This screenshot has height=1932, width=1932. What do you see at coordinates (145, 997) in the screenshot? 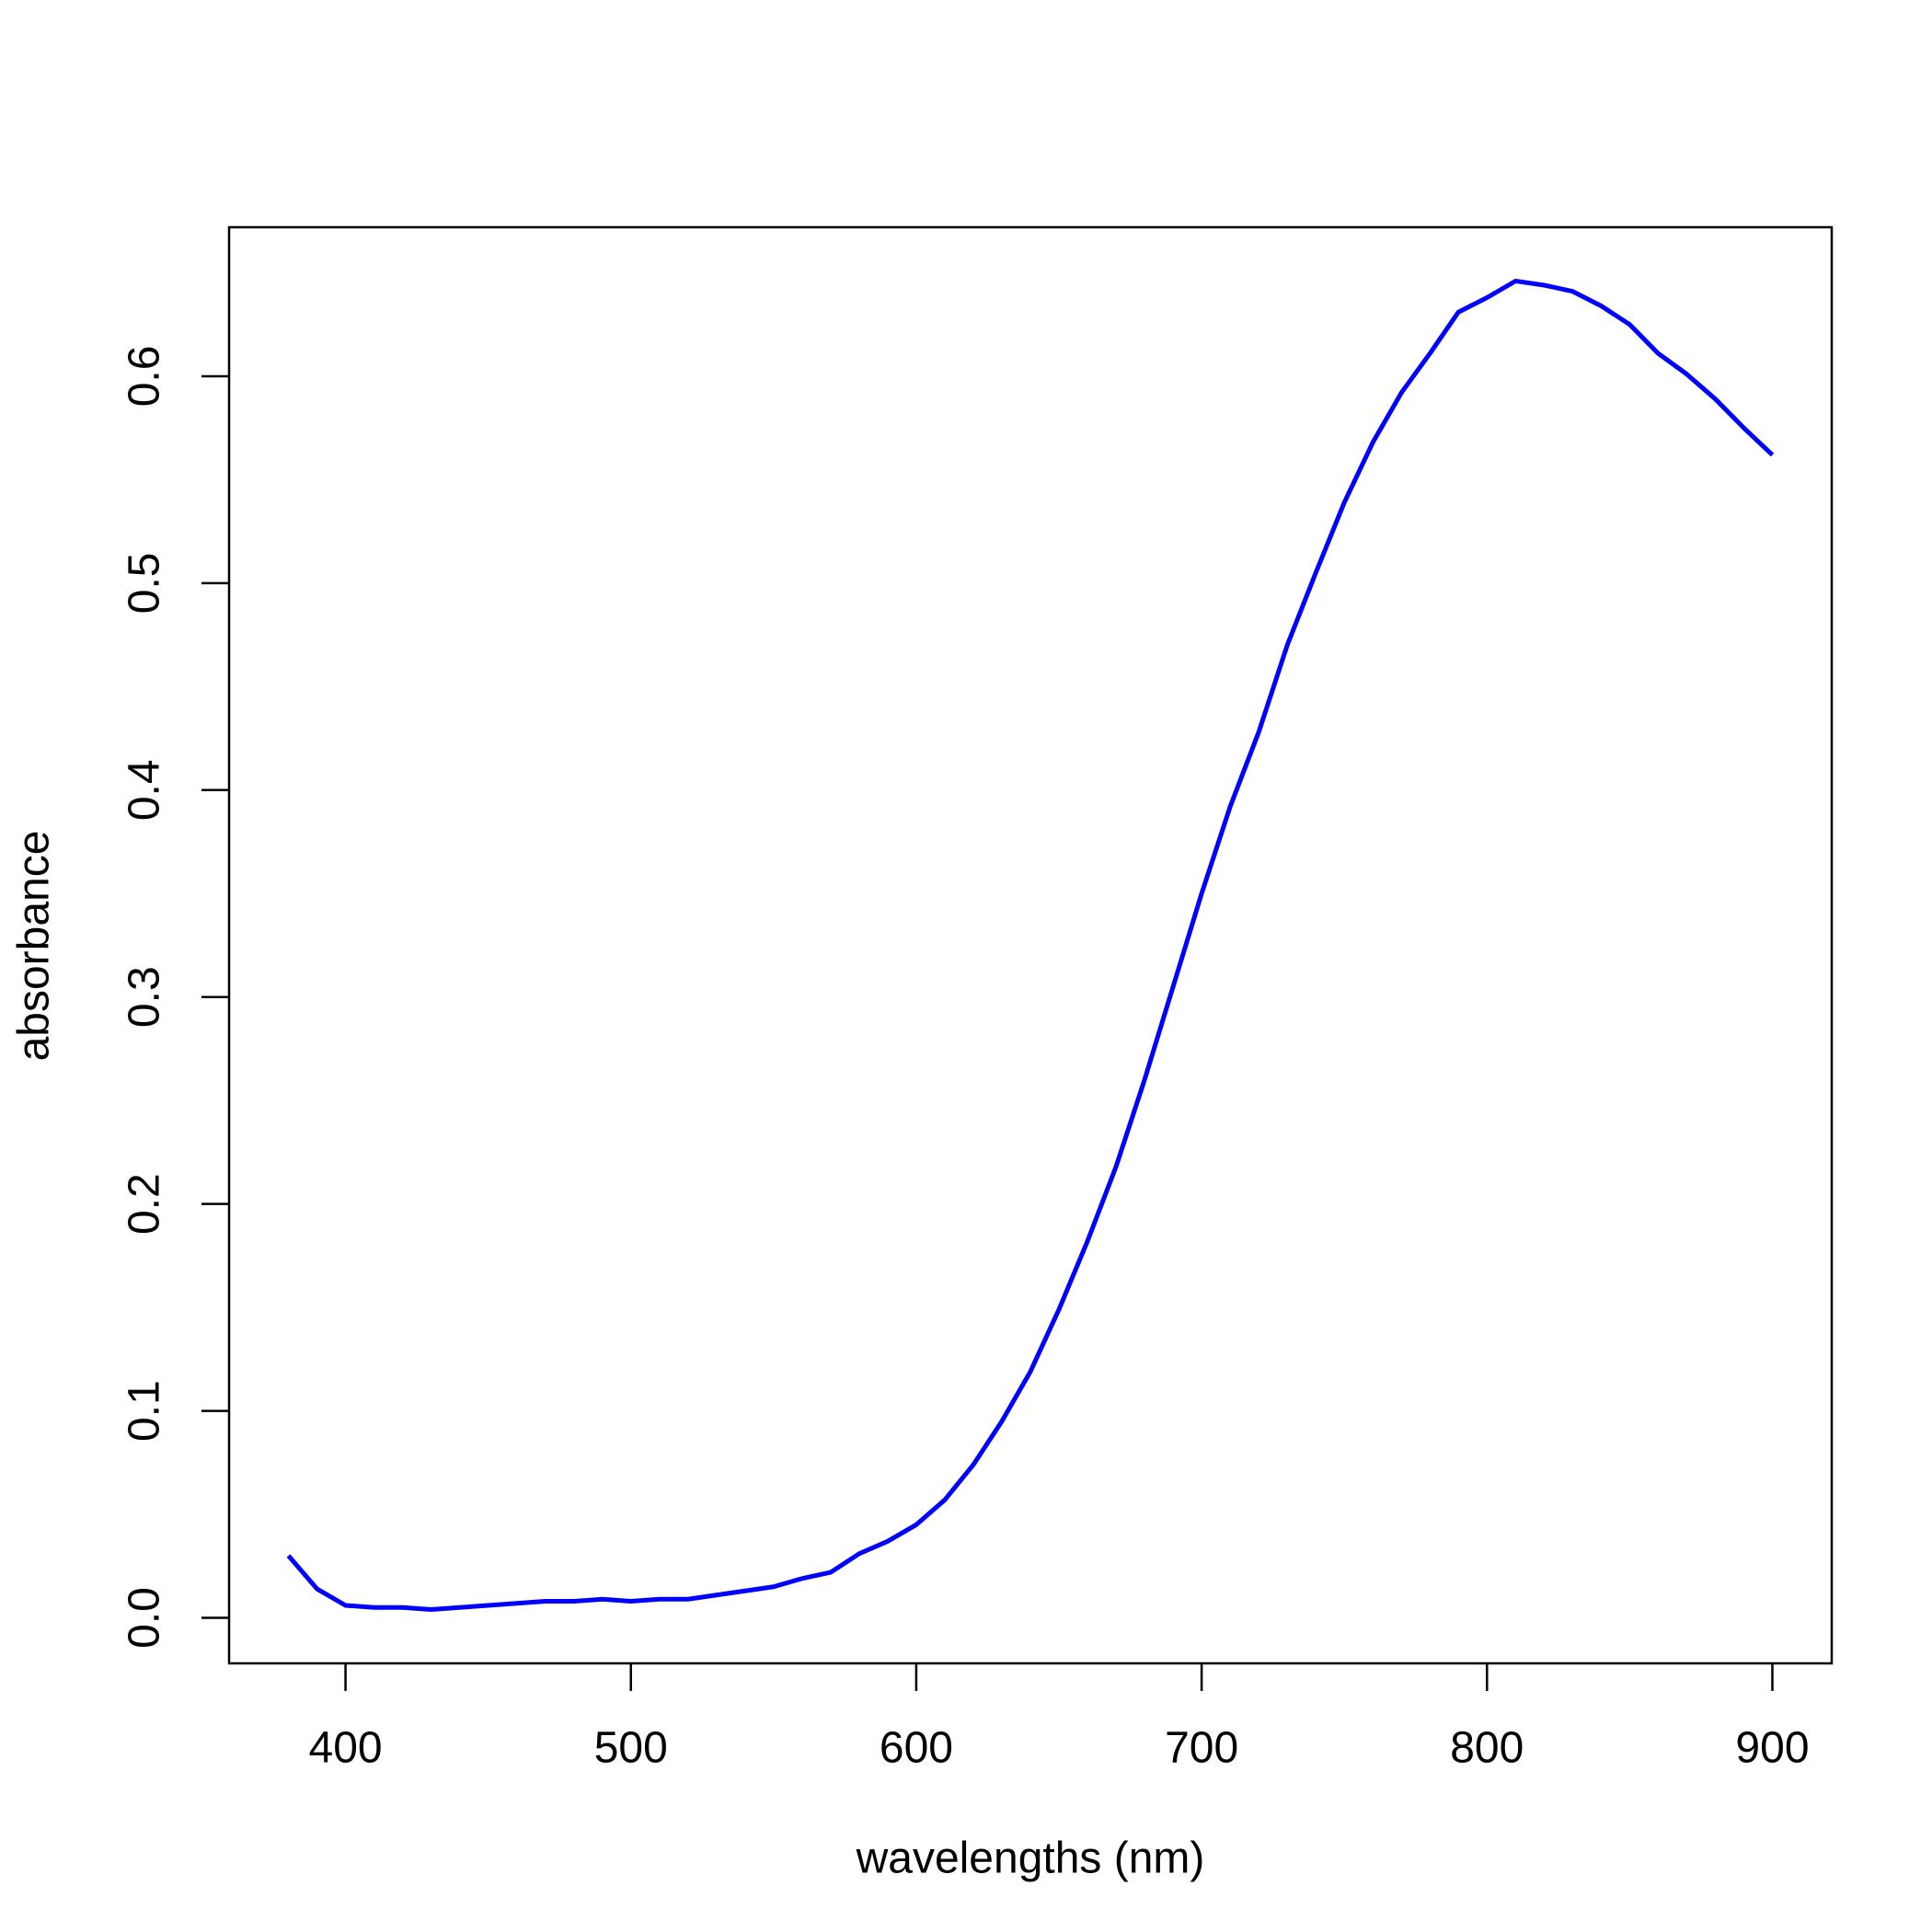
I see `y-tick-label: 0.3` at bounding box center [145, 997].